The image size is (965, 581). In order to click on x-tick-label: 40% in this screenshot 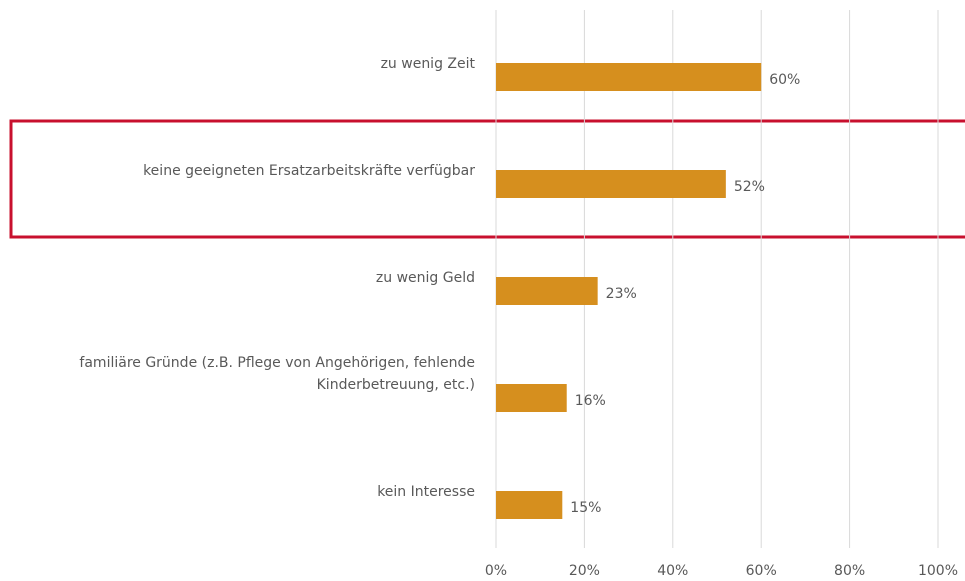, I will do `click(672, 571)`.